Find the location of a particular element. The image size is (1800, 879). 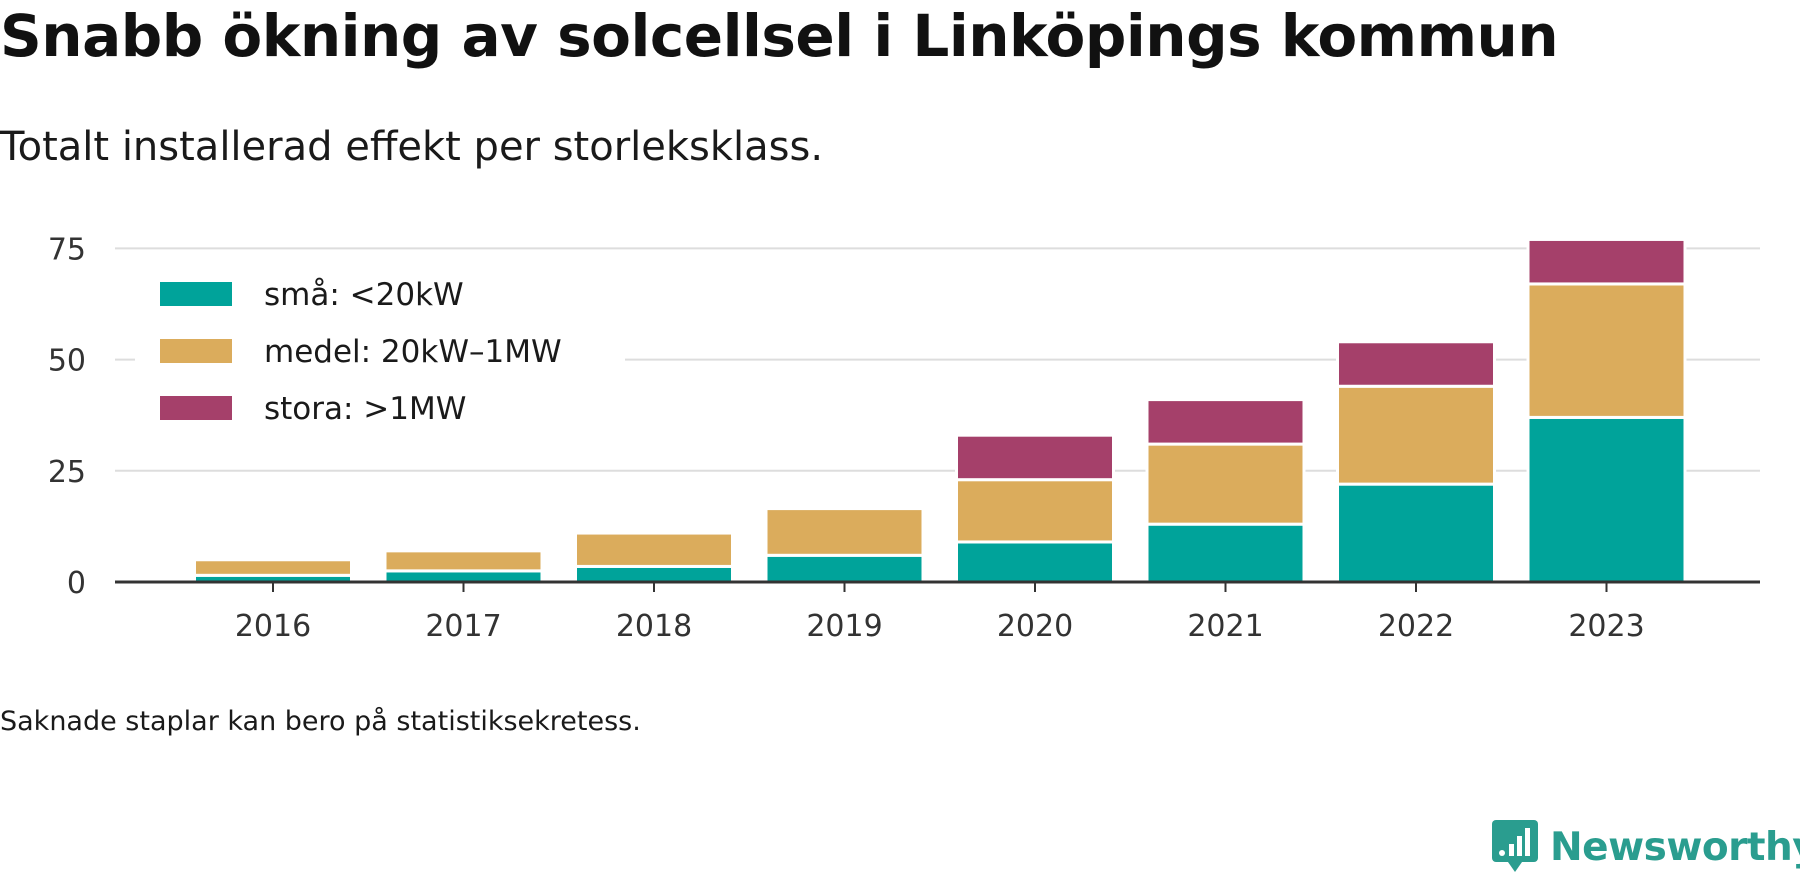

brand-name: Newsworthy is located at coordinates (1675, 847).